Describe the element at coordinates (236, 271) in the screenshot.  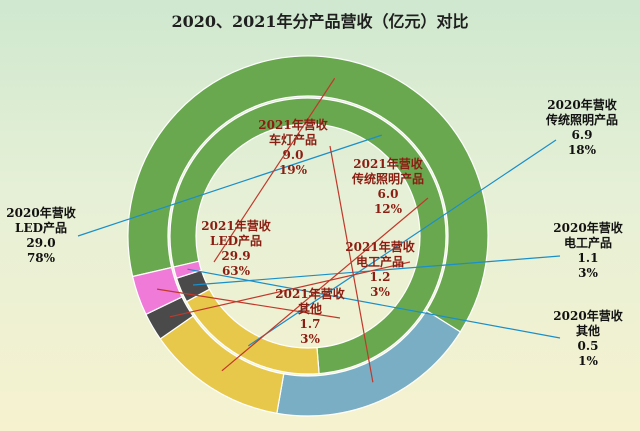
I see `label-percent: 63%` at that location.